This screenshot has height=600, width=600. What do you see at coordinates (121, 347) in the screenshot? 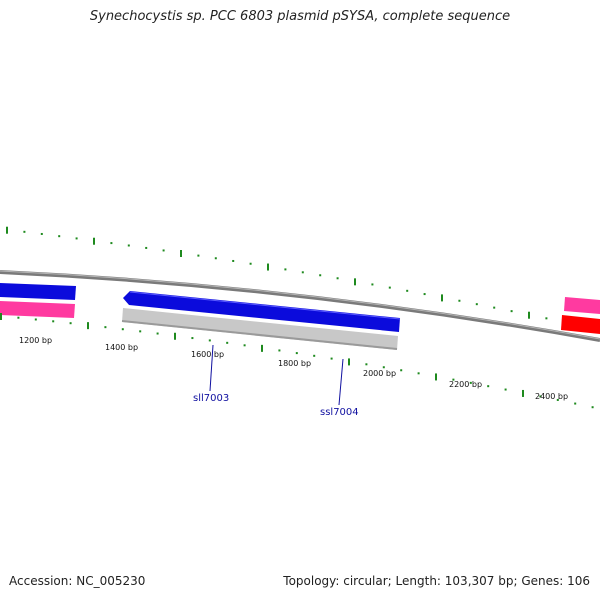
I see `bp-label-1400: 1400 bp` at bounding box center [121, 347].